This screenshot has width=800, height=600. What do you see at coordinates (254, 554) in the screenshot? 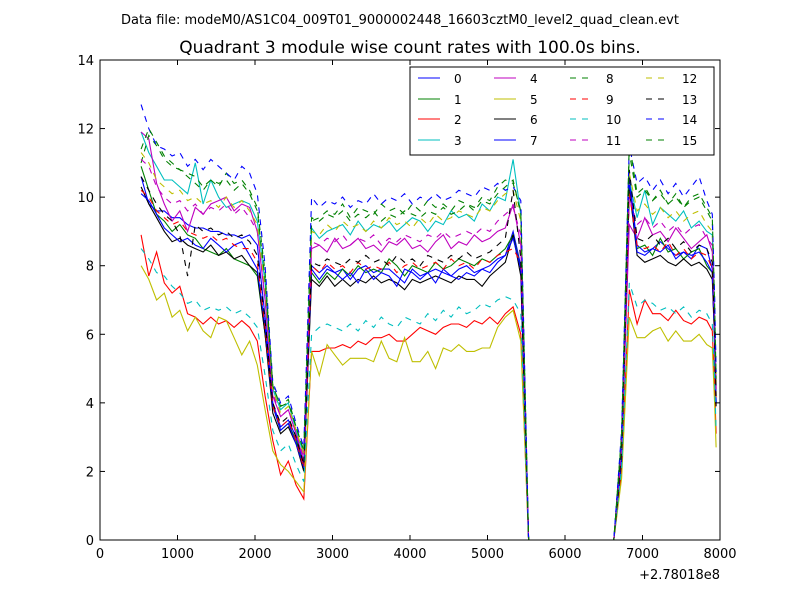
I see `x-tick-label: 2000` at bounding box center [254, 554].